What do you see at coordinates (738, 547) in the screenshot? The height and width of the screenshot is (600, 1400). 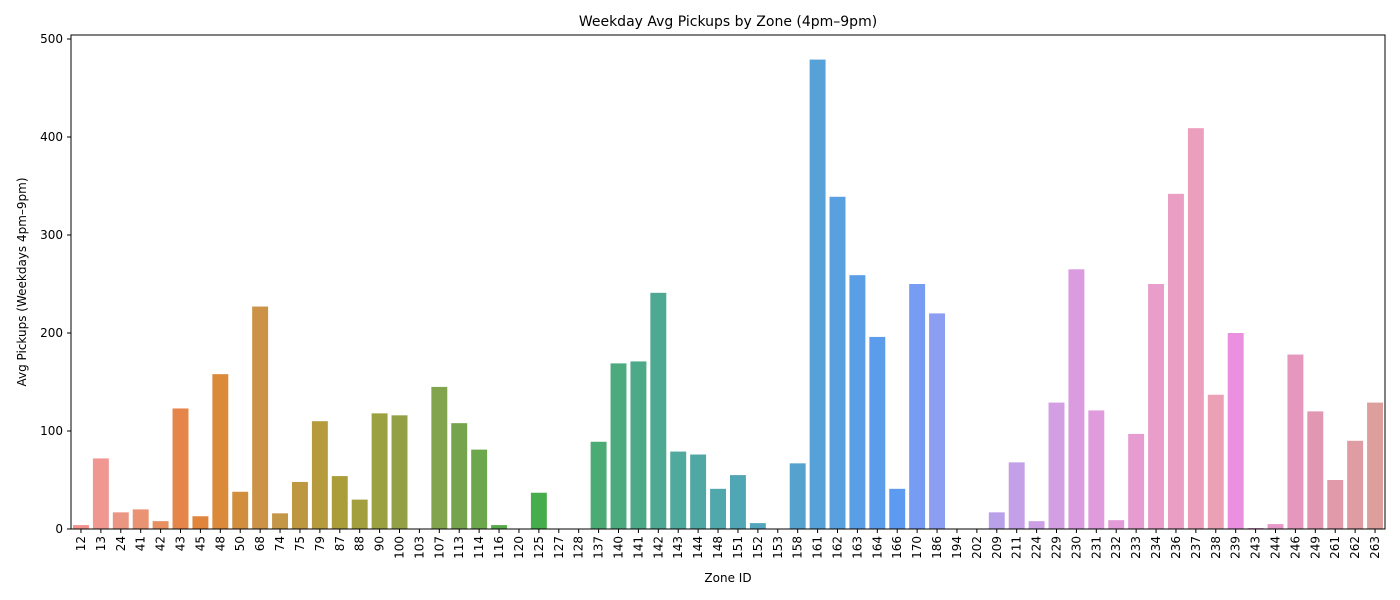 I see `x-tick-label: 151` at bounding box center [738, 547].